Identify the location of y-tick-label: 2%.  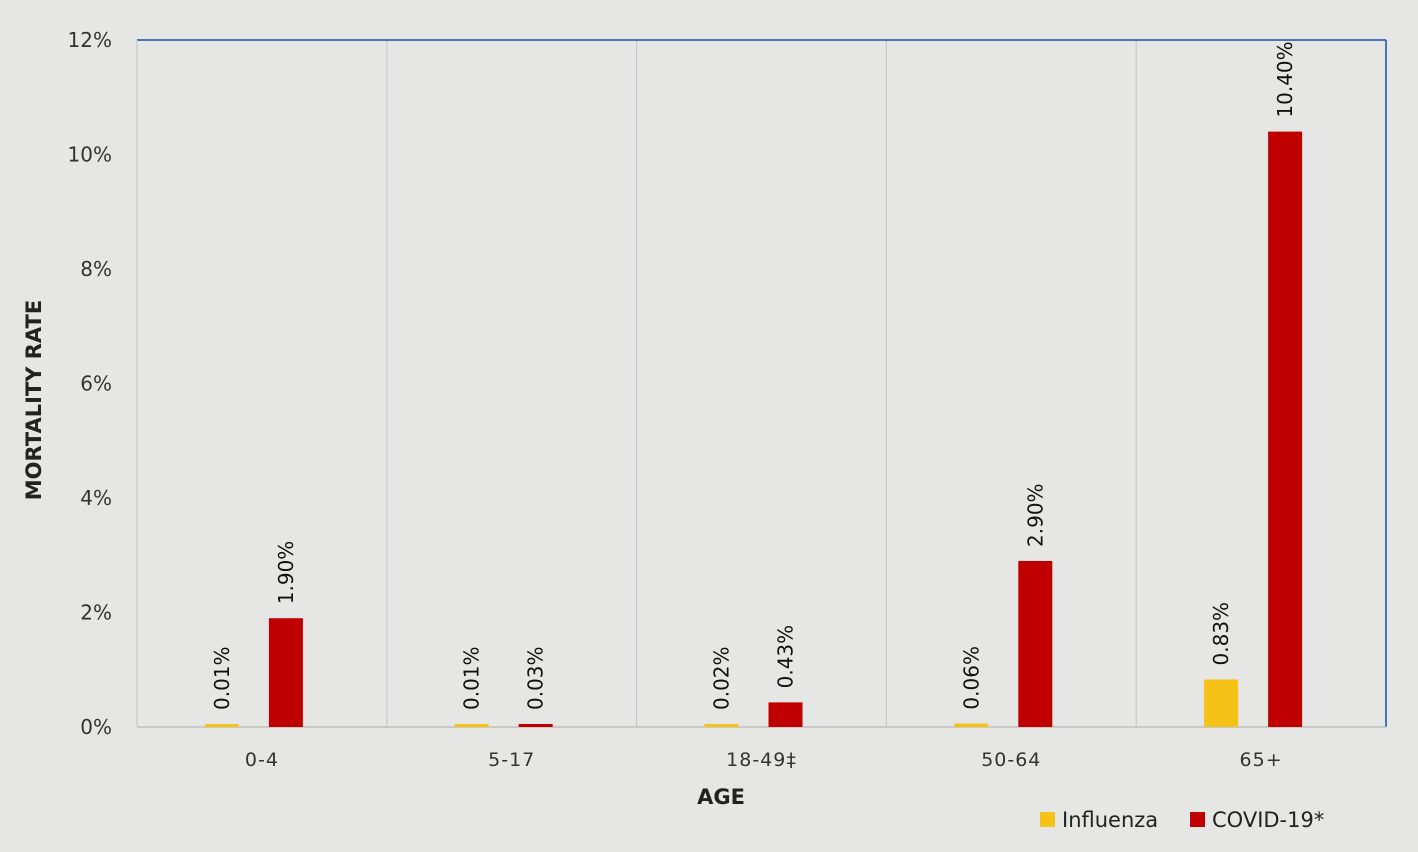
(96, 613).